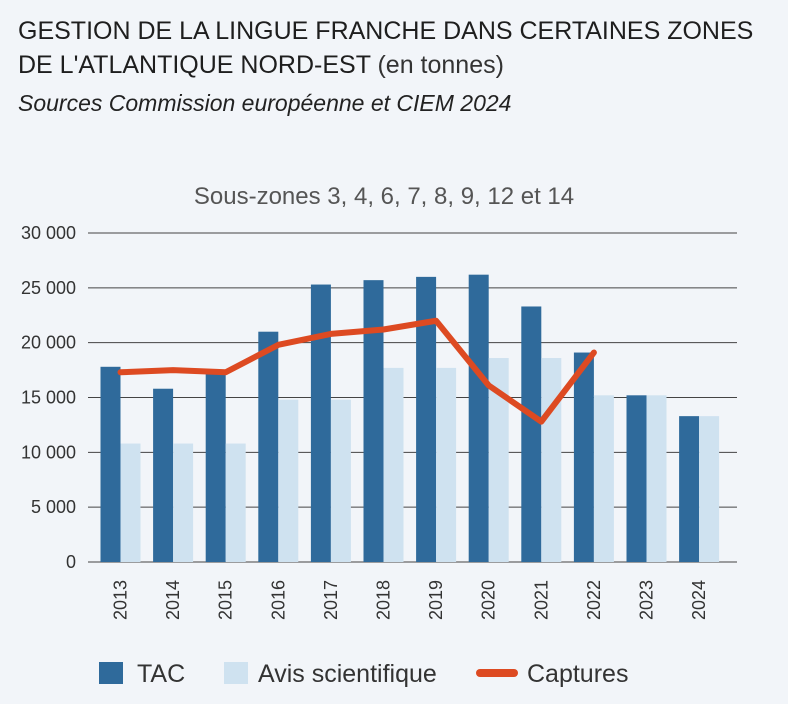 This screenshot has width=788, height=704. What do you see at coordinates (48, 452) in the screenshot?
I see `y-tick-label: 10 000` at bounding box center [48, 452].